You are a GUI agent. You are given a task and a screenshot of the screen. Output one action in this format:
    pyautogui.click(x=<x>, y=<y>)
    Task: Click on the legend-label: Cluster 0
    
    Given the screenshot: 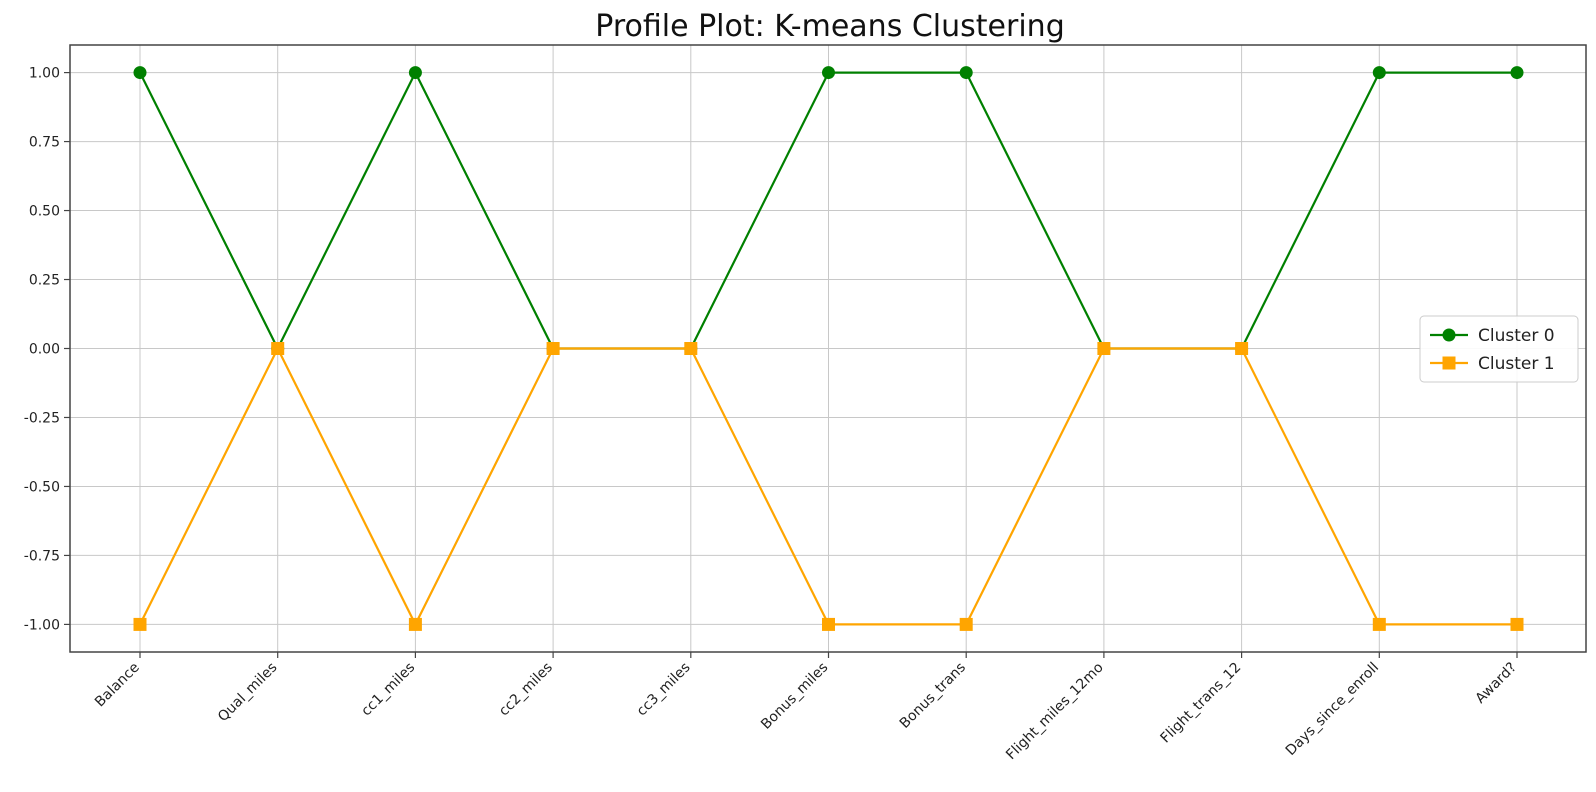 What is the action you would take?
    pyautogui.click(x=1516, y=336)
    